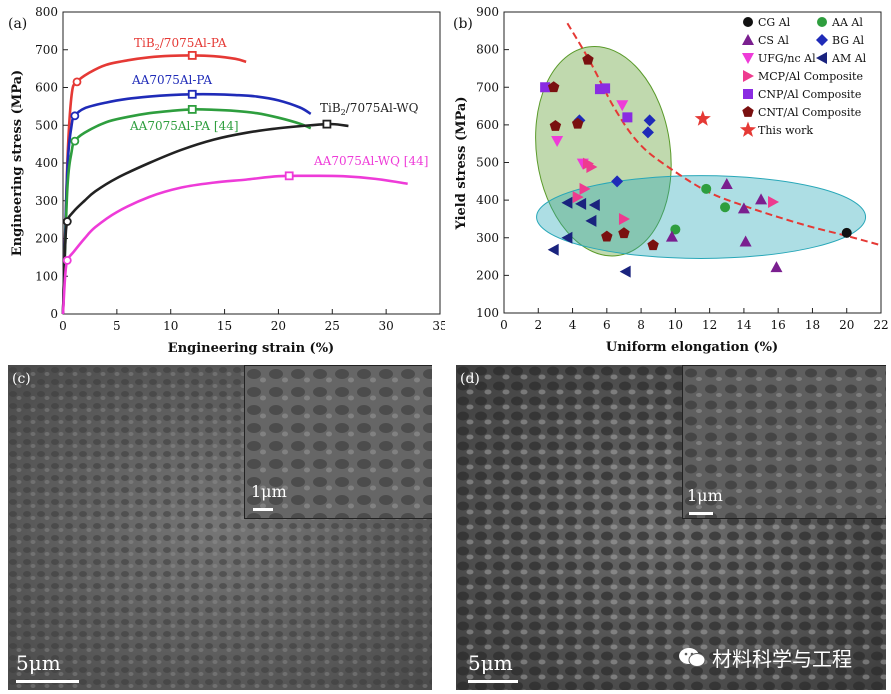 Image resolution: width=891 pixels, height=694 pixels. Describe the element at coordinates (463, 24) in the screenshot. I see `panel-b-label: (b)` at that location.